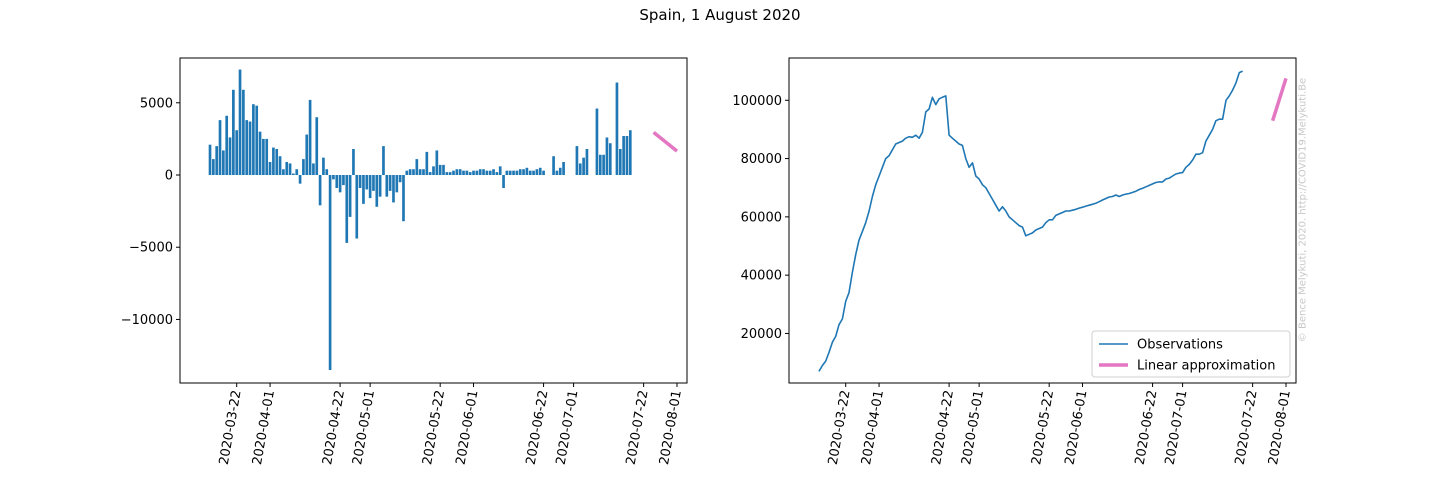 The width and height of the screenshot is (1440, 480). What do you see at coordinates (169, 176) in the screenshot?
I see `y-tick-label: 0` at bounding box center [169, 176].